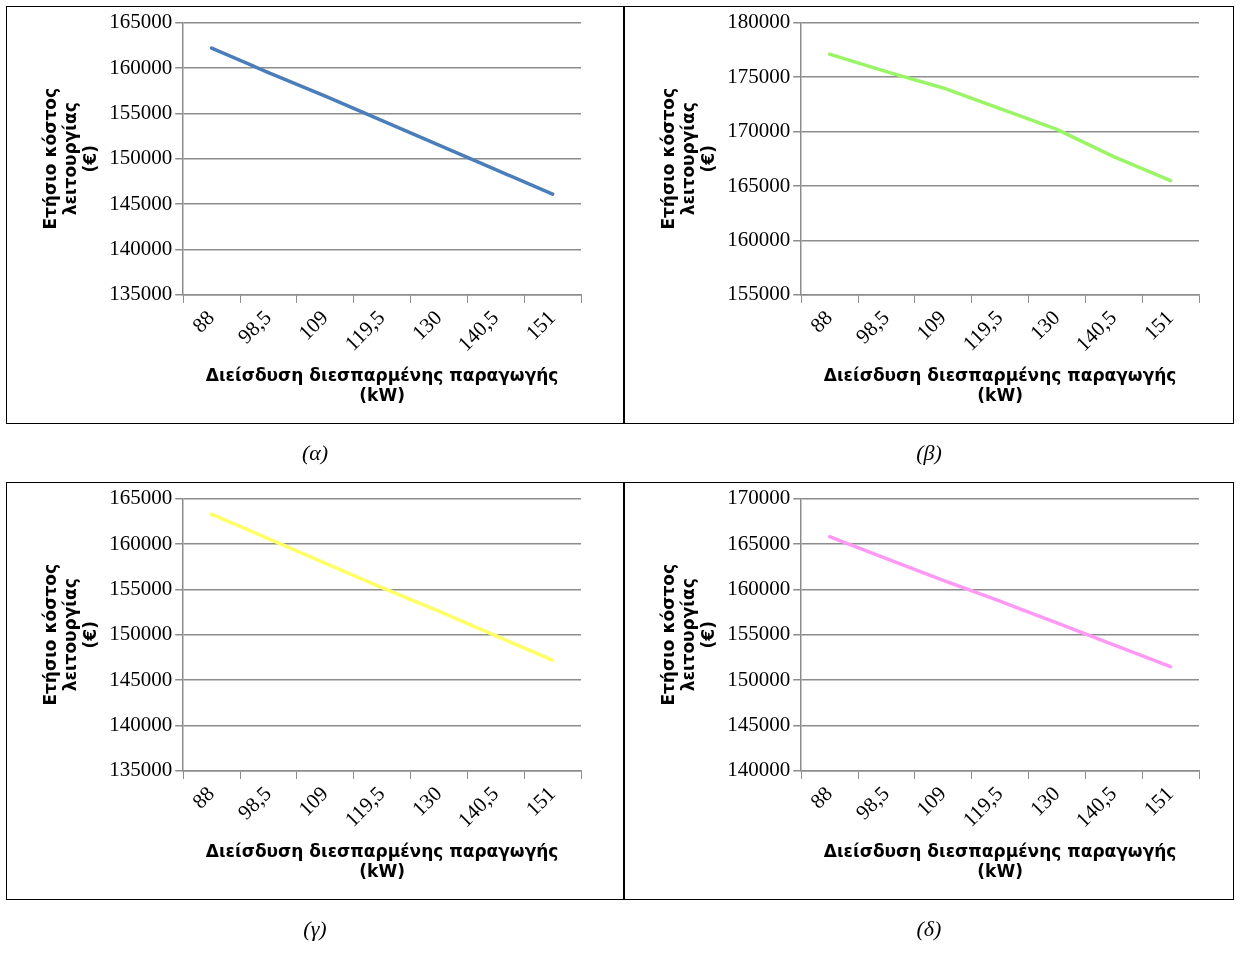 Image resolution: width=1240 pixels, height=954 pixels. Describe the element at coordinates (315, 929) in the screenshot. I see `text: (γ)` at that location.